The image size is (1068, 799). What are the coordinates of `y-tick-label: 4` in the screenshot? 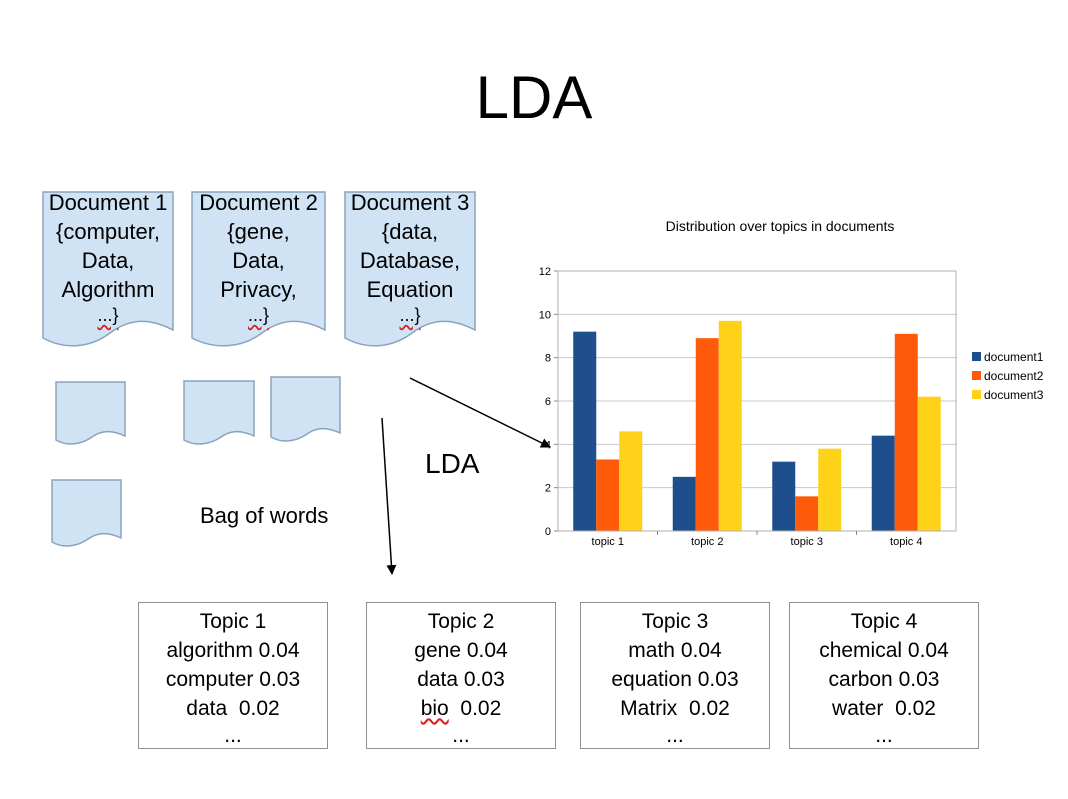 It's located at (548, 445).